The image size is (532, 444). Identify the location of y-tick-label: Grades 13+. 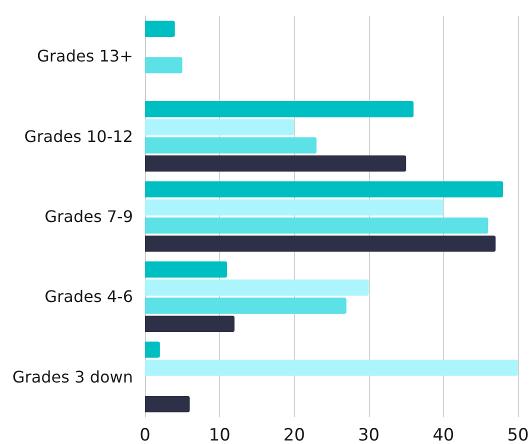
(85, 56).